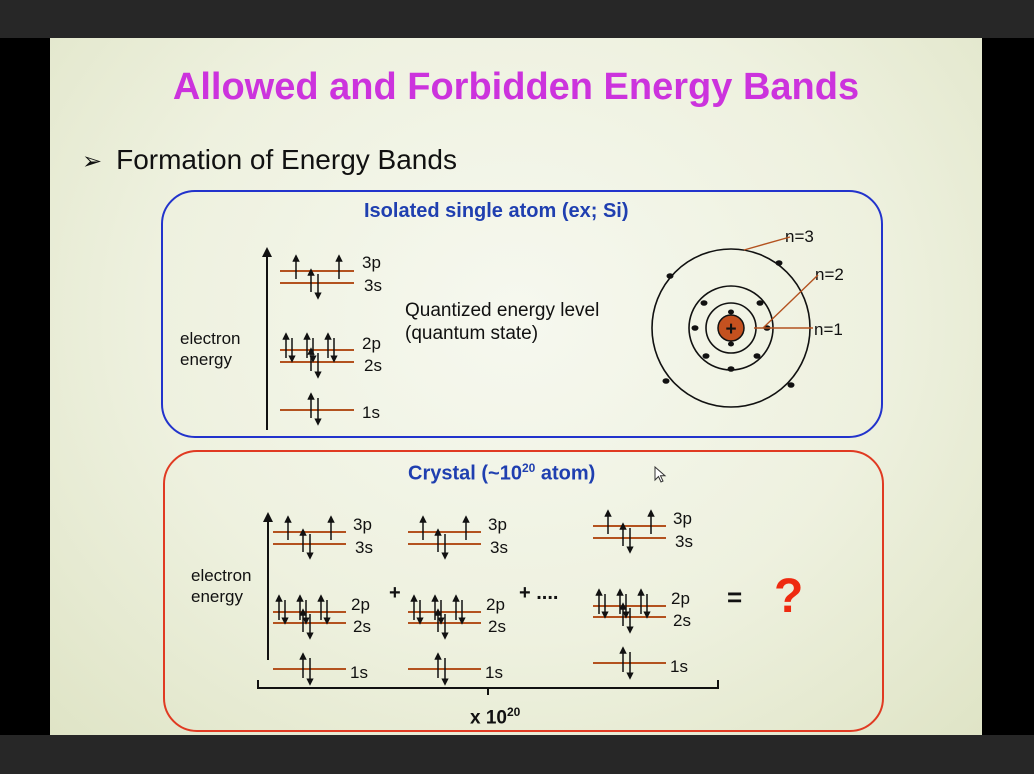 Image resolution: width=1034 pixels, height=774 pixels. Describe the element at coordinates (373, 365) in the screenshot. I see `isolated-level-2s: 2s` at that location.